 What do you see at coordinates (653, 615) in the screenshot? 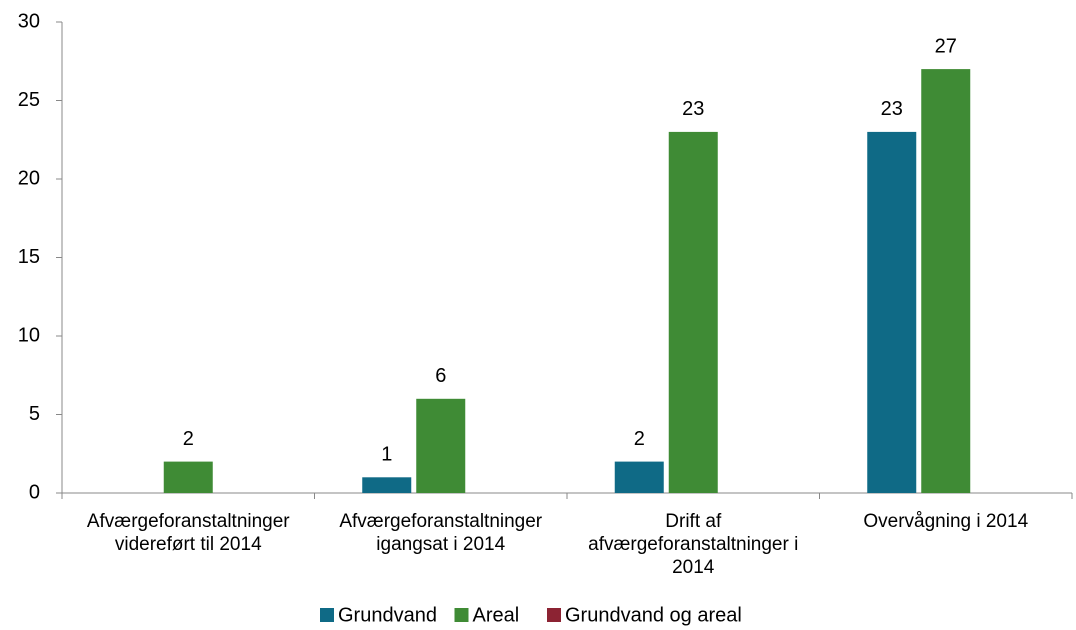
I see `legend-label: Grundvand og areal` at bounding box center [653, 615].